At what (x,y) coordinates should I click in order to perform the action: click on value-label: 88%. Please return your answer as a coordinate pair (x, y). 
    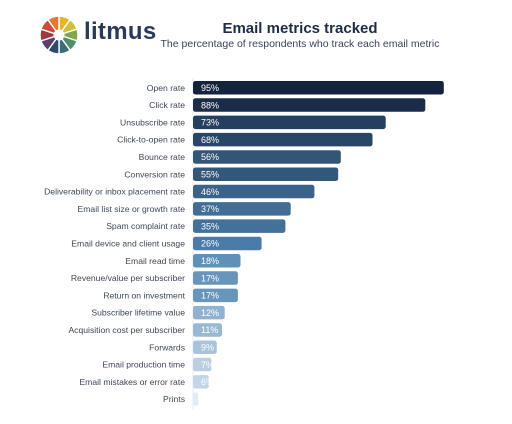
    Looking at the image, I should click on (210, 105).